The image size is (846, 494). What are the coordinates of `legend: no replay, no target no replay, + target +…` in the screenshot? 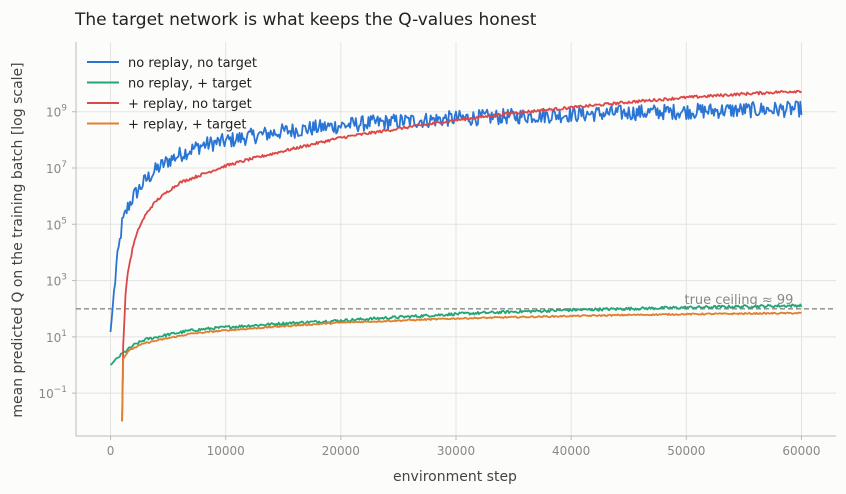 It's located at (172, 94).